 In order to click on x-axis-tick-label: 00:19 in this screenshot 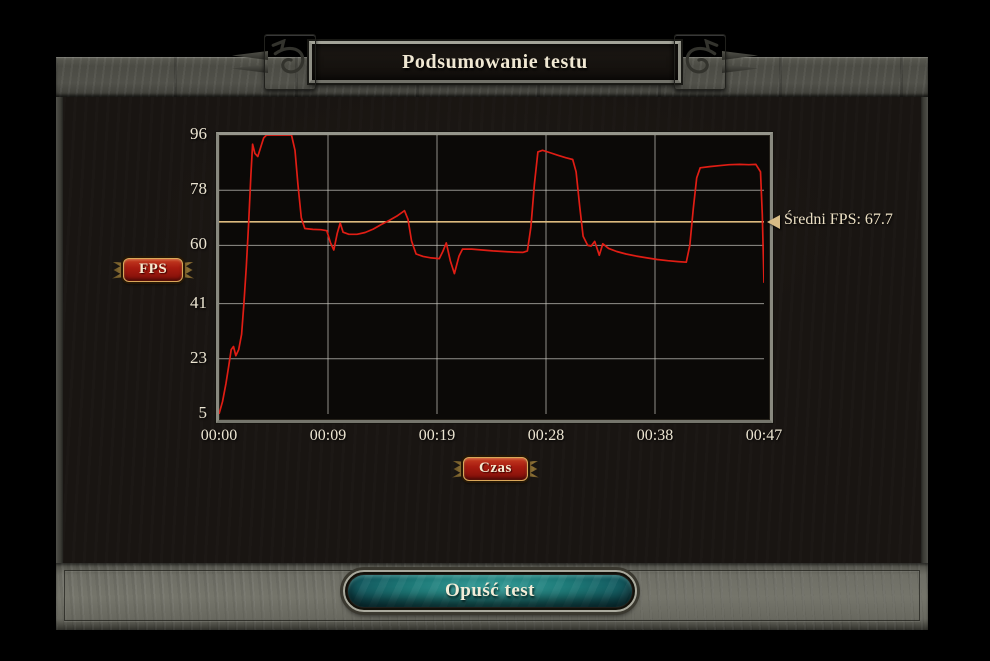, I will do `click(437, 435)`.